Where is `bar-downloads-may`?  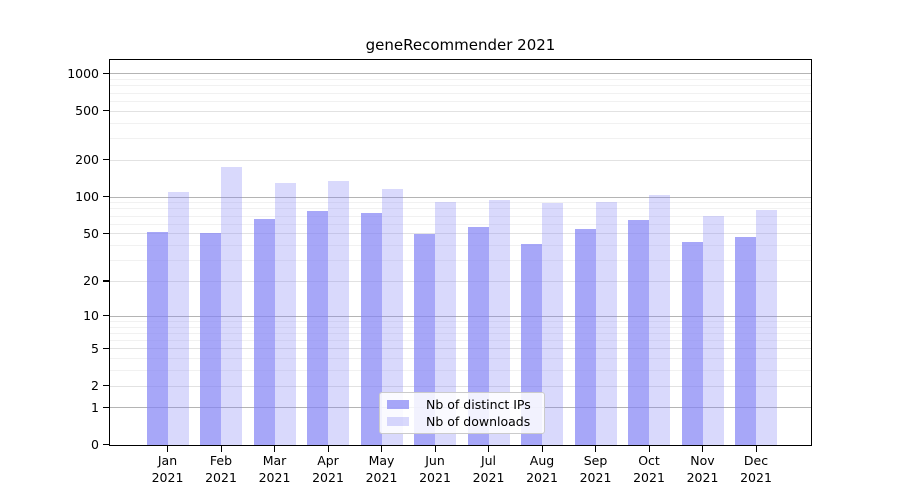
bar-downloads-may is located at coordinates (392, 317).